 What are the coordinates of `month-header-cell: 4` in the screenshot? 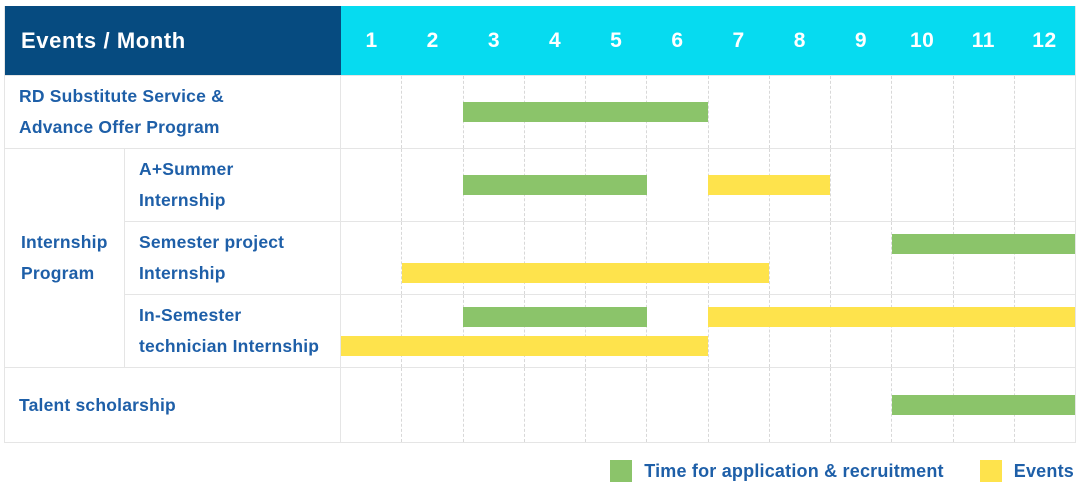 It's located at (555, 40).